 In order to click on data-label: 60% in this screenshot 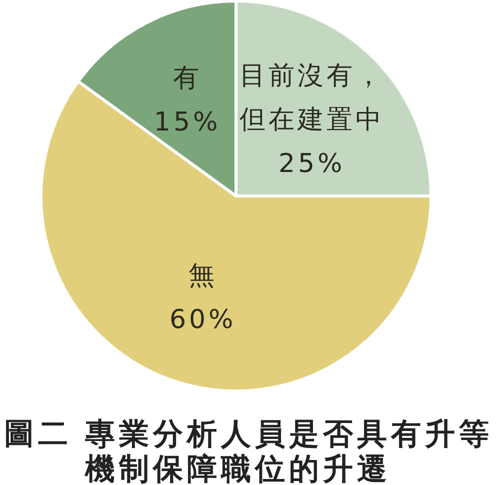, I will do `click(202, 320)`.